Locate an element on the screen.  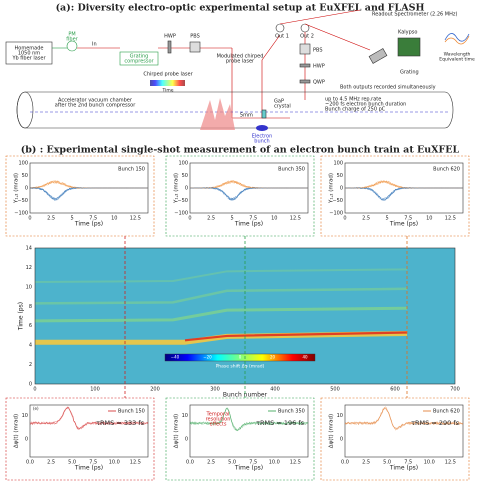
heatmap-tail is located at coordinates (431, 316).